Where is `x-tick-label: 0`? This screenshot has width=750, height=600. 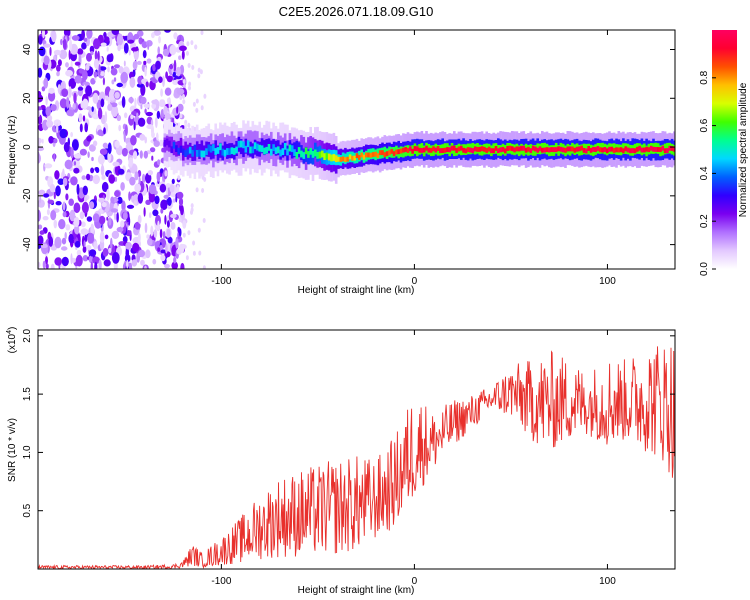 x-tick-label: 0 is located at coordinates (415, 581).